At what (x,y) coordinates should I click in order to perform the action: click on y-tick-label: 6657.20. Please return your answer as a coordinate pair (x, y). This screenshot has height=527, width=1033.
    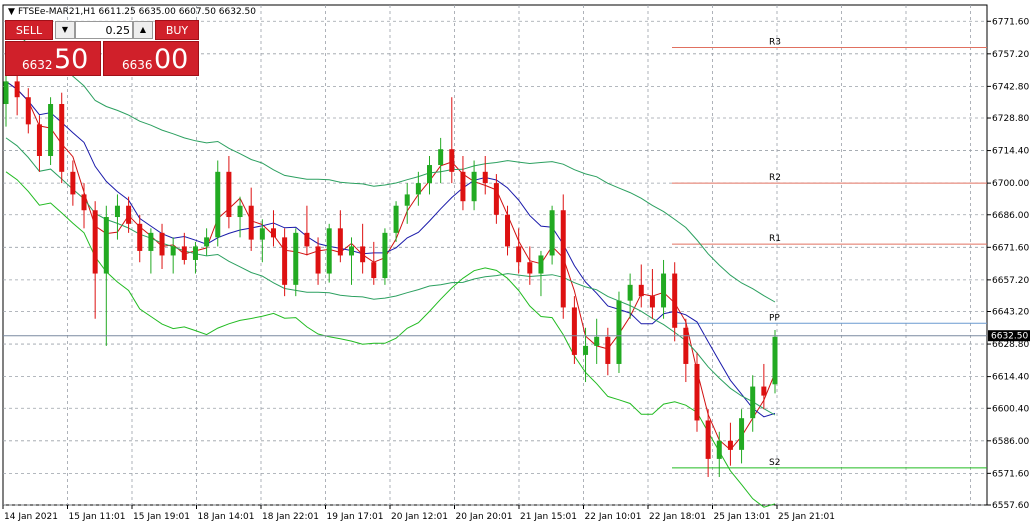
    Looking at the image, I should click on (1010, 281).